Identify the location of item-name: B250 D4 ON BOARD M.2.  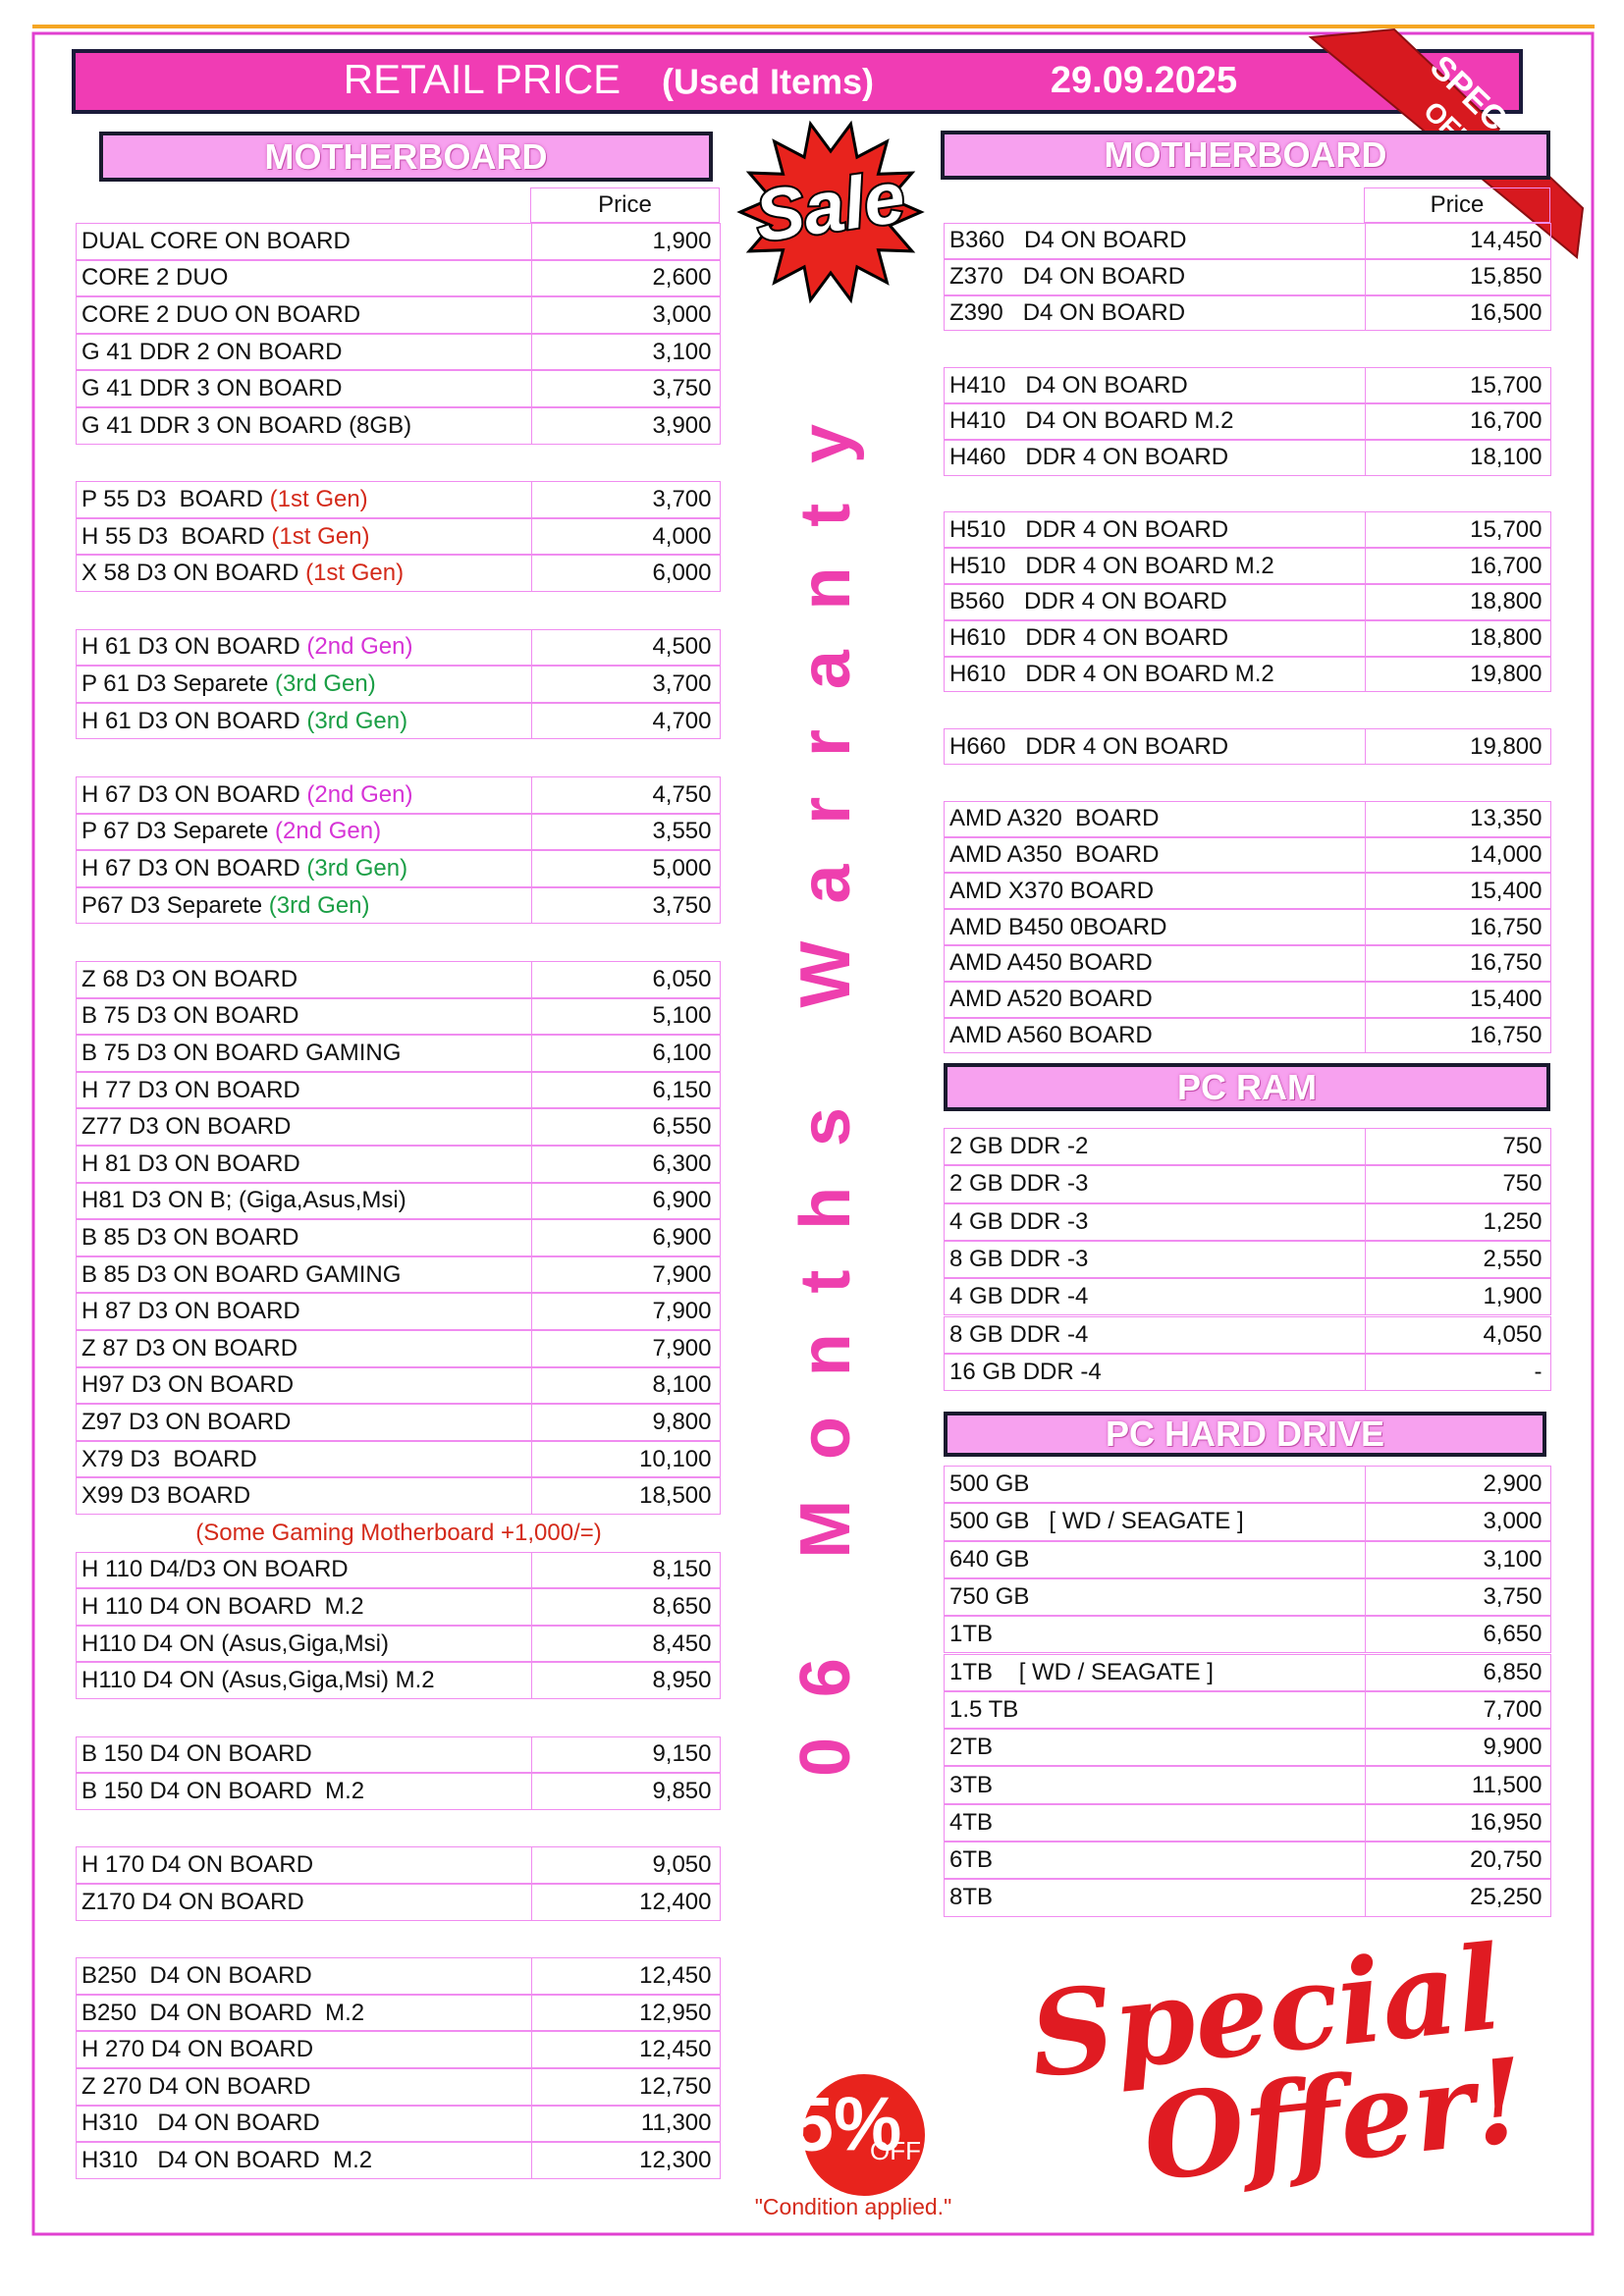
(304, 2013).